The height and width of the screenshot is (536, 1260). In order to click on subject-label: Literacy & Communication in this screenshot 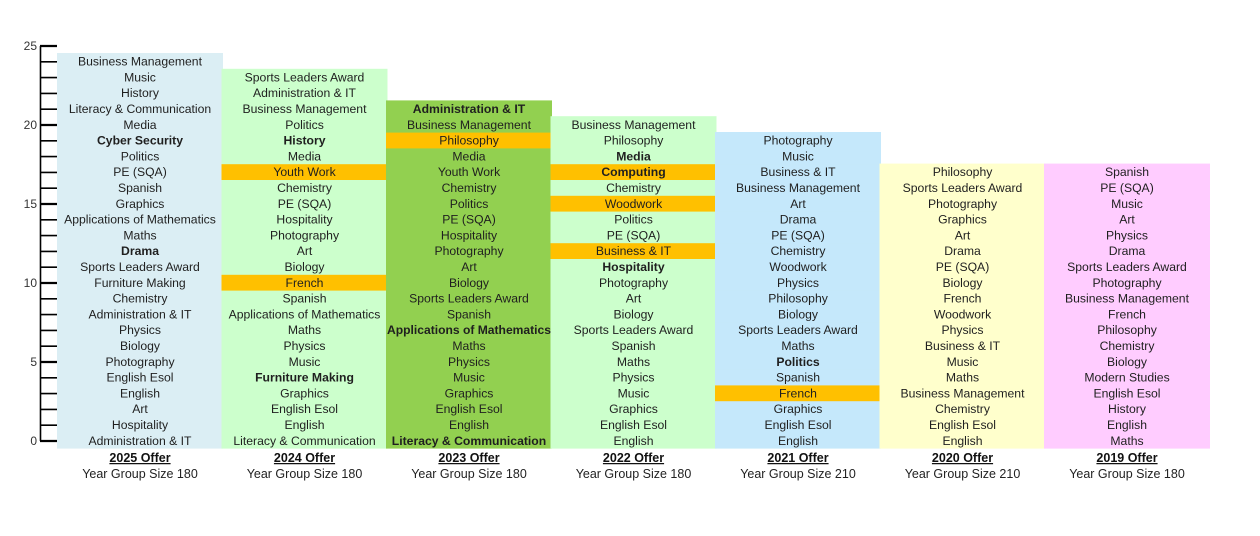, I will do `click(304, 441)`.